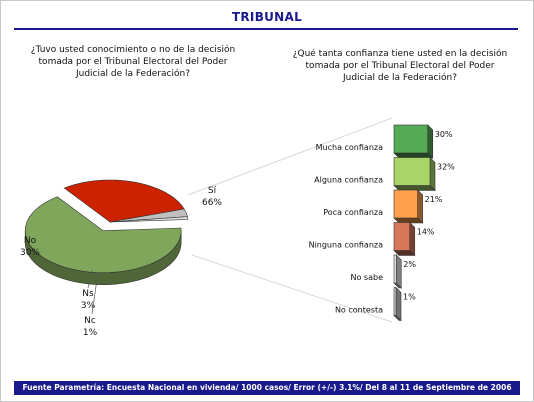  Describe the element at coordinates (267, 17) in the screenshot. I see `page-title: TRIBUNAL` at that location.